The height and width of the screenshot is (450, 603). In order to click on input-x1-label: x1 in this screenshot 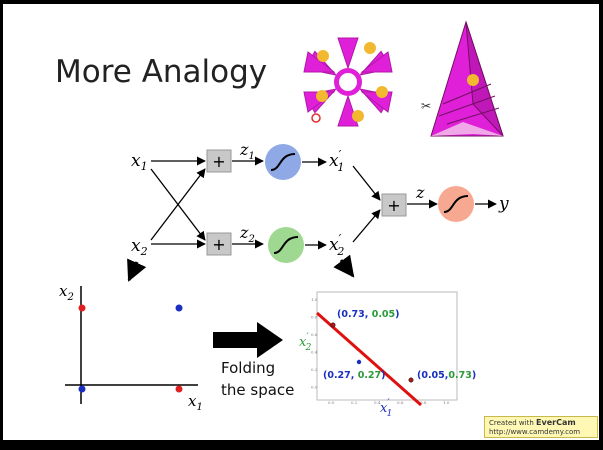, I will do `click(139, 162)`.